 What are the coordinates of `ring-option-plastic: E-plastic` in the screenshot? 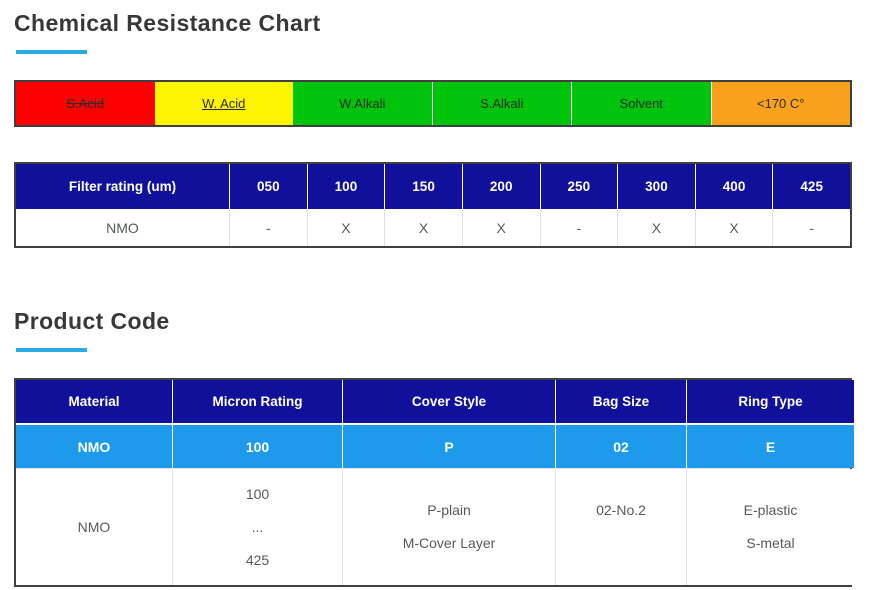 It's located at (770, 510).